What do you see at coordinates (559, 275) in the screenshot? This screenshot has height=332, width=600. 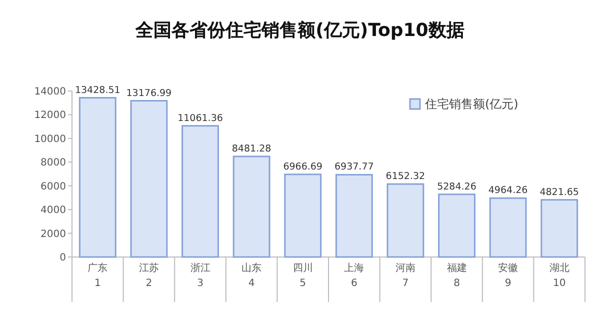 I see `x-tick-label: 湖北 10` at bounding box center [559, 275].